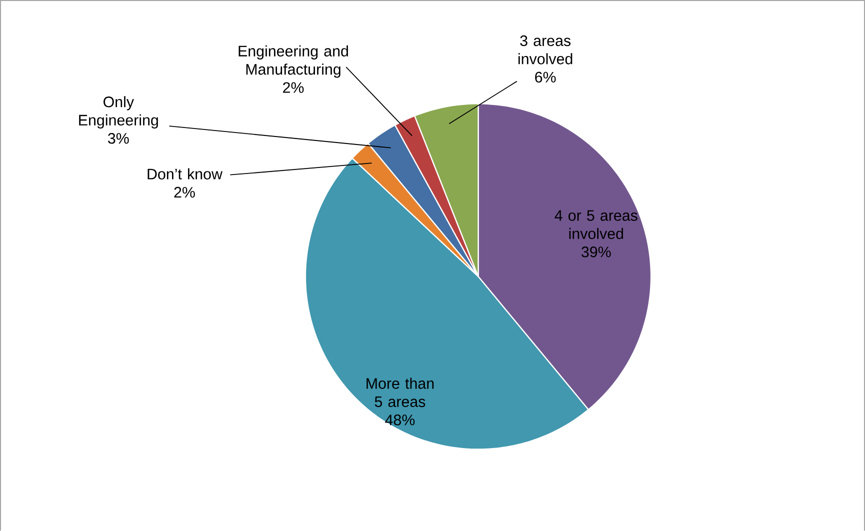 The width and height of the screenshot is (865, 531). I want to click on slice-label: Don’t know, so click(185, 174).